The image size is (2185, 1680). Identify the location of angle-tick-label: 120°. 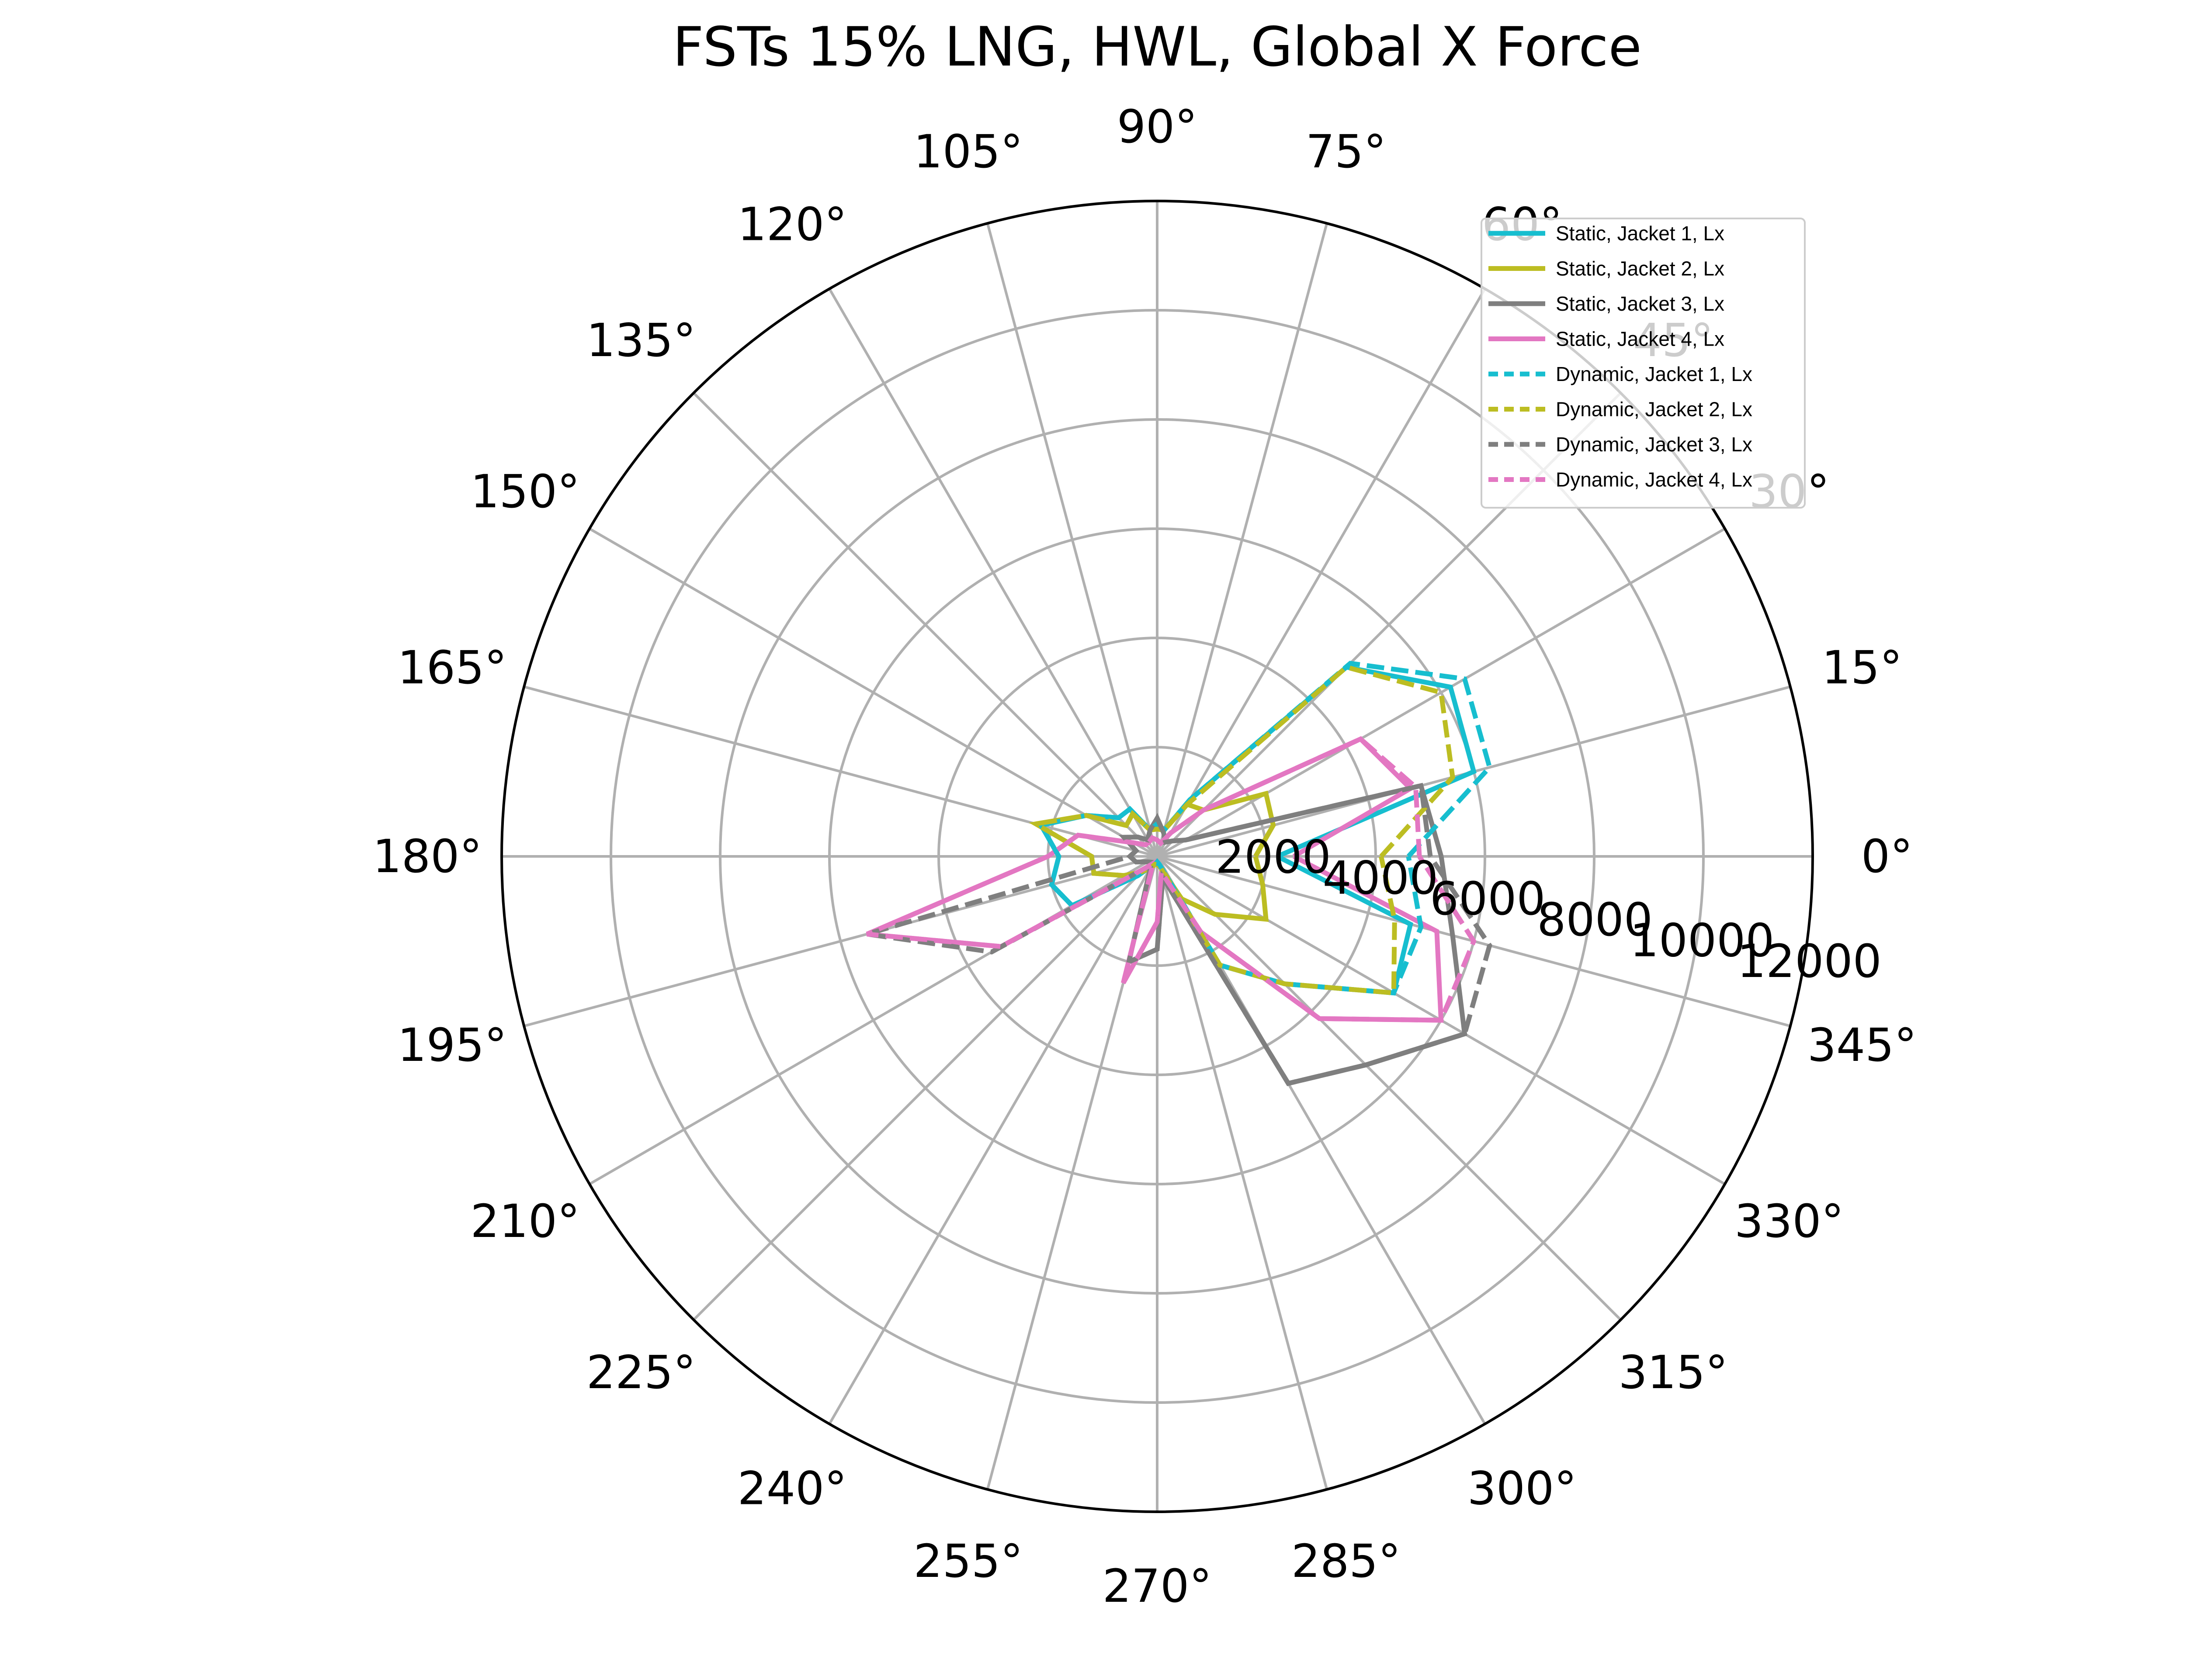
(792, 225).